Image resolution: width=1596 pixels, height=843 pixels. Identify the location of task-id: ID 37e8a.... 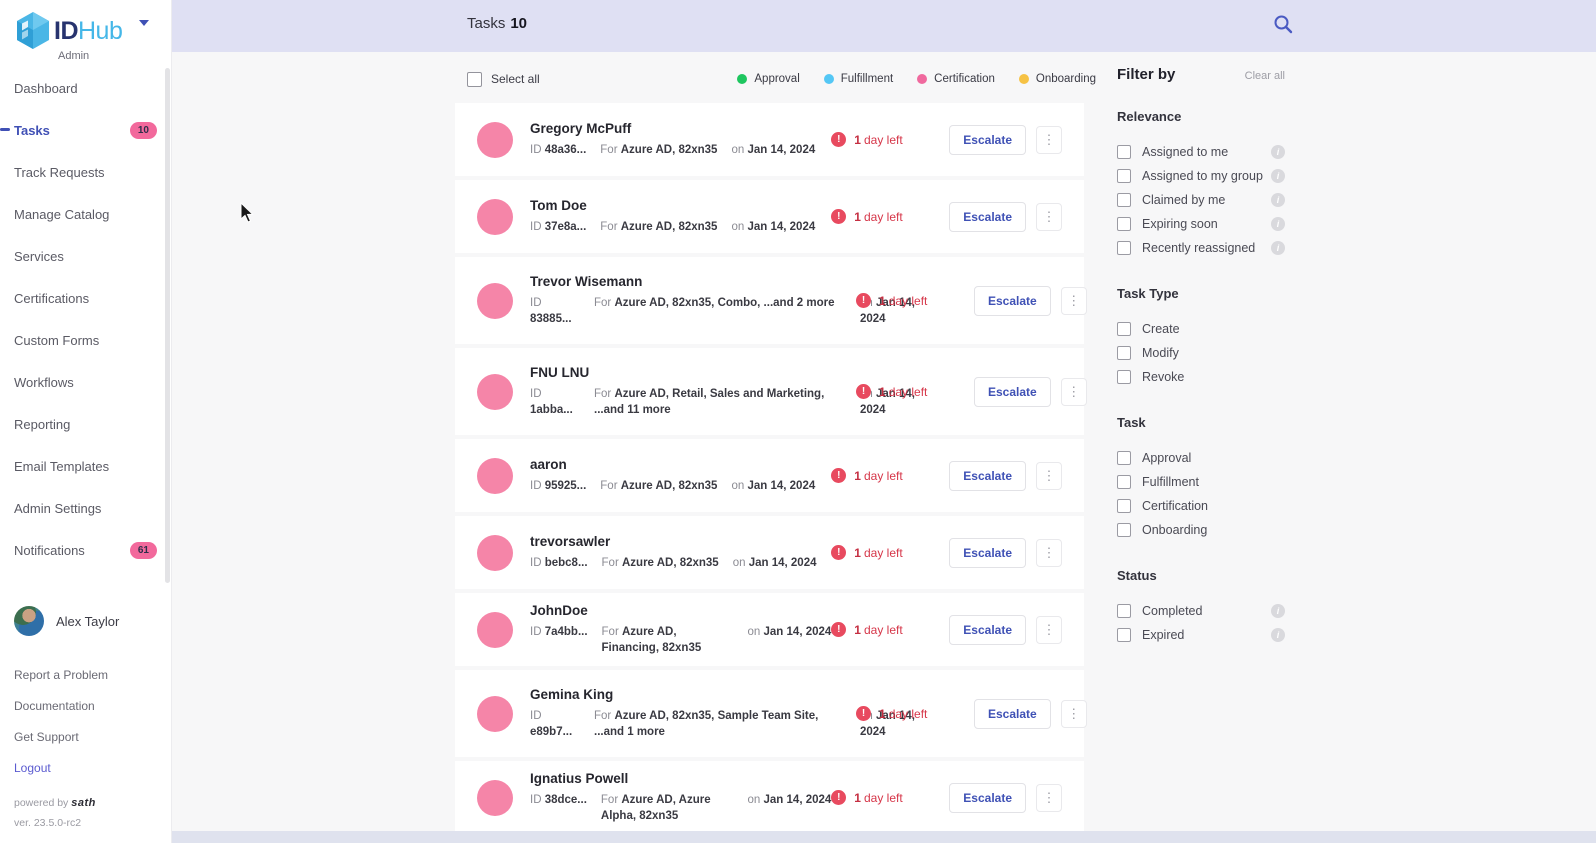
(558, 227).